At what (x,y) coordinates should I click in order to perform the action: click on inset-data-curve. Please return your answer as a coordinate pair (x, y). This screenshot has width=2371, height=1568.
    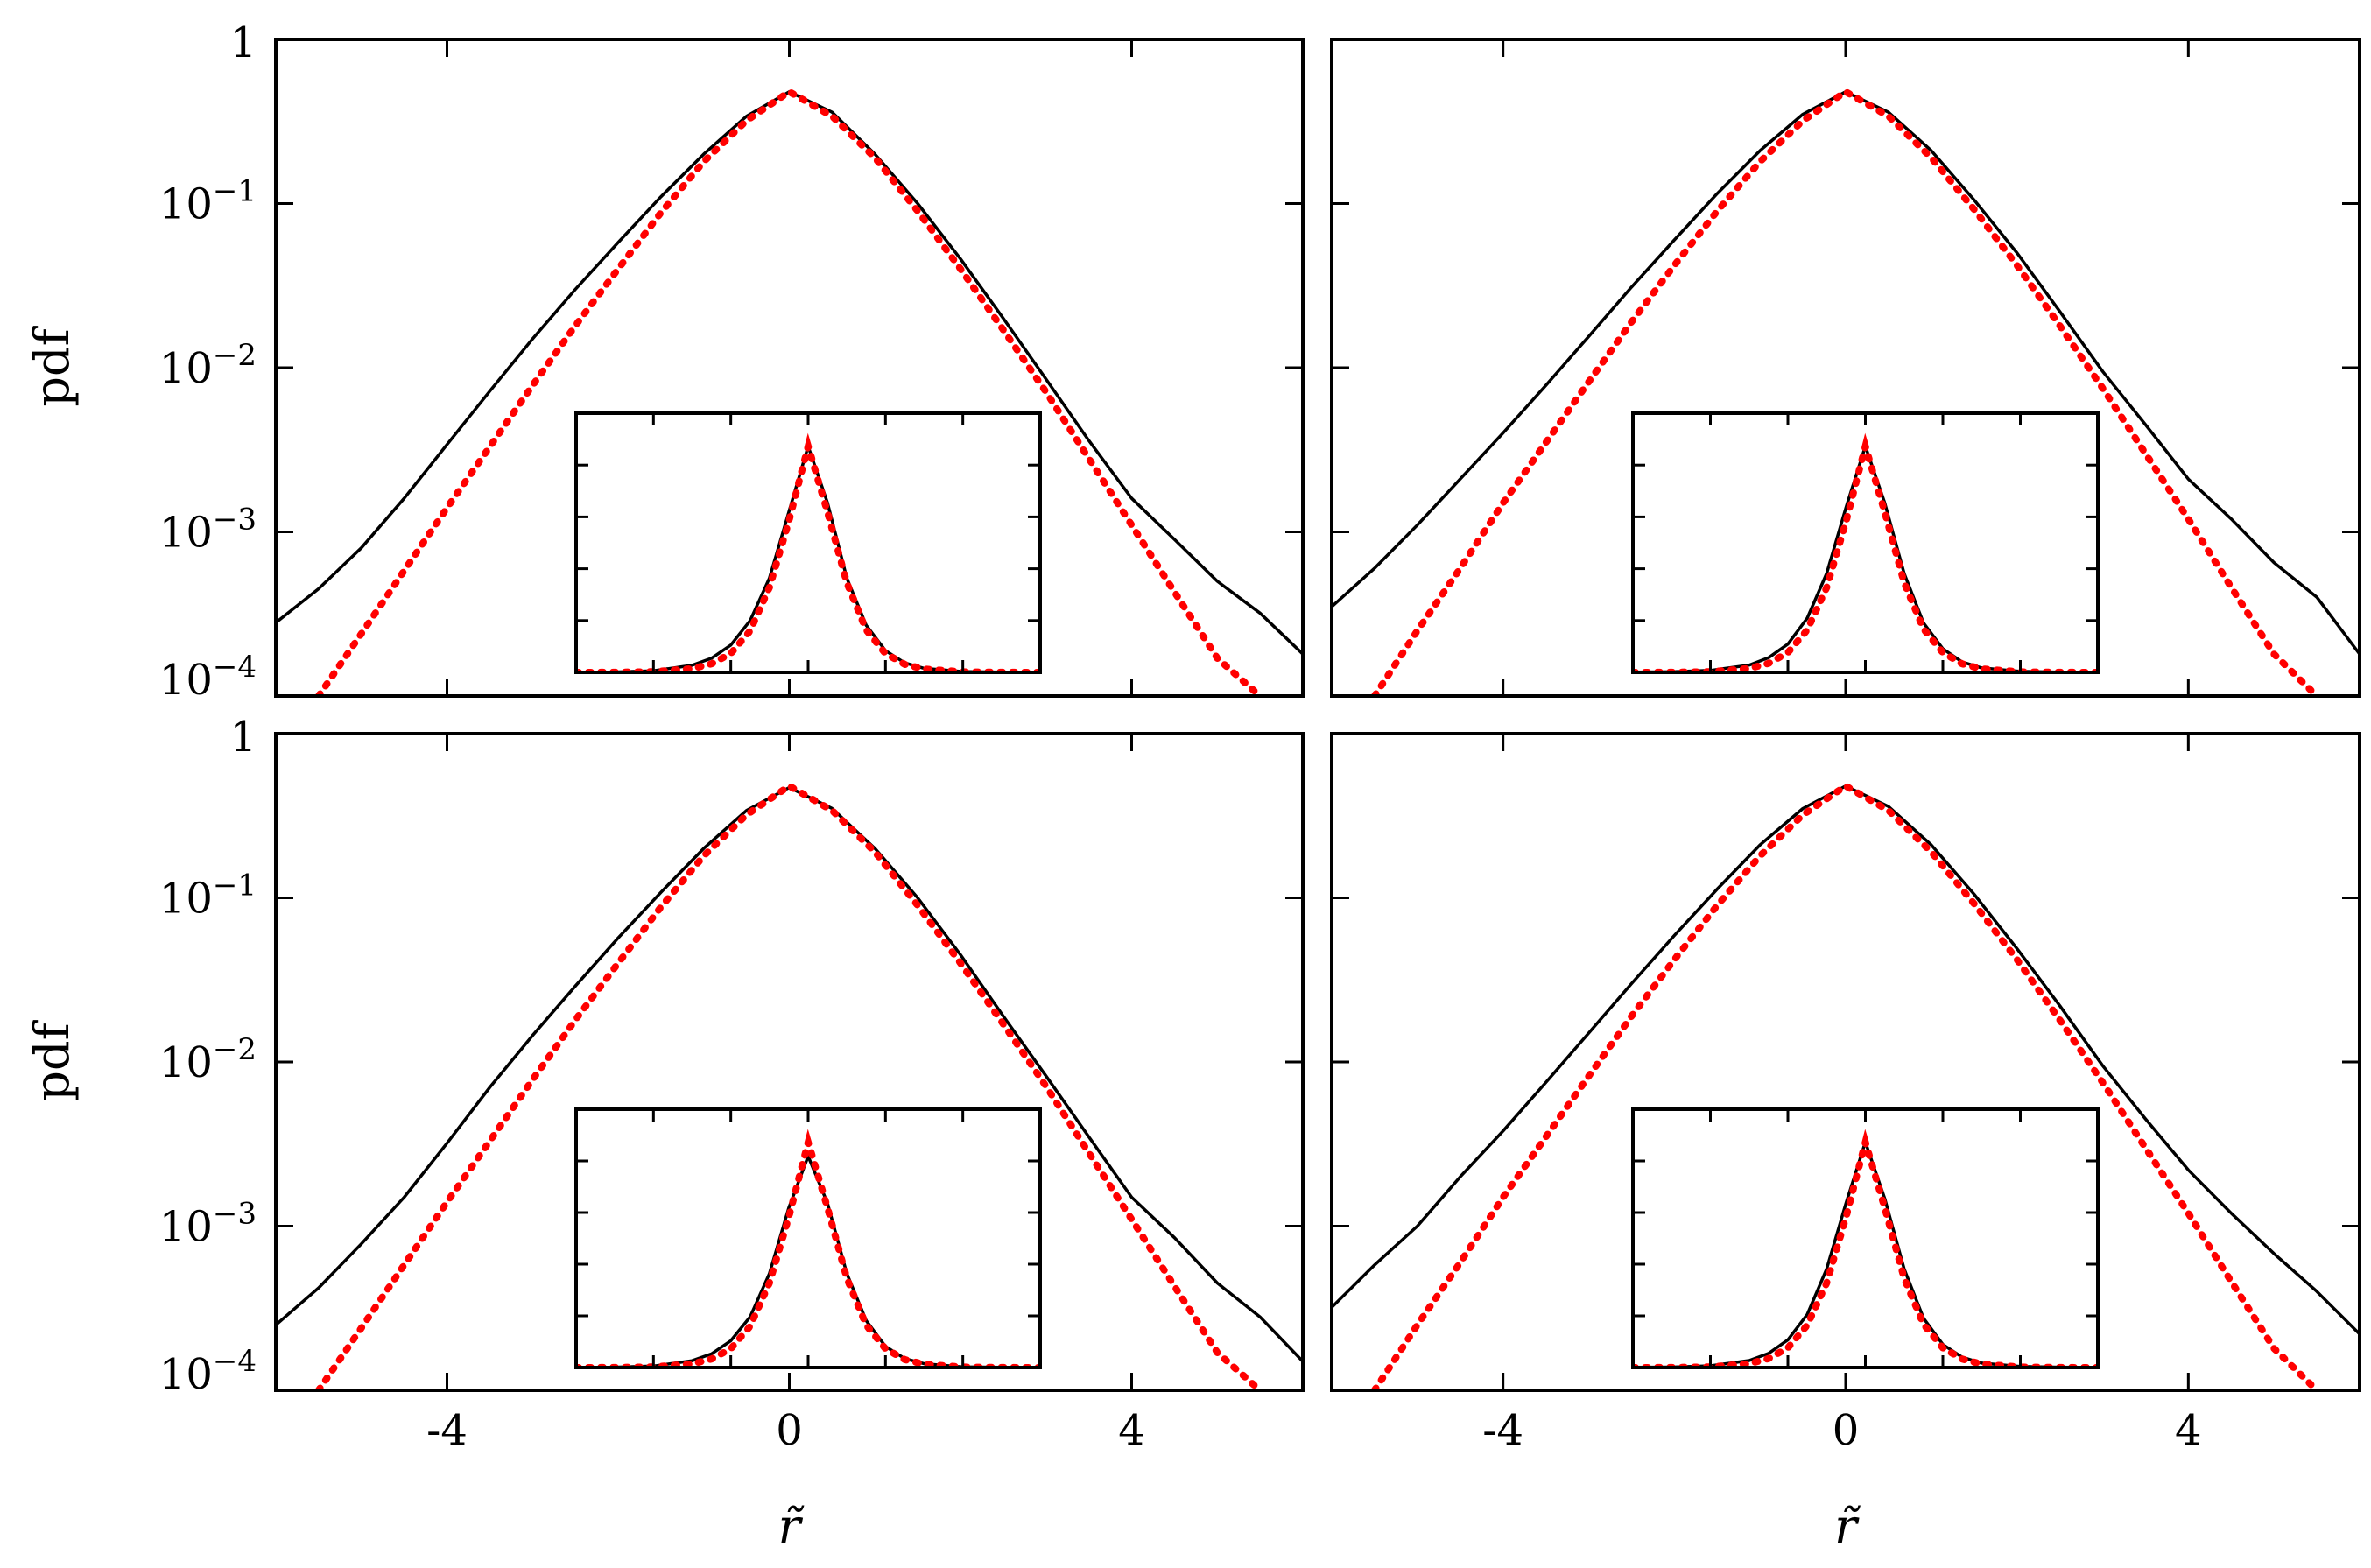
    Looking at the image, I should click on (808, 1261).